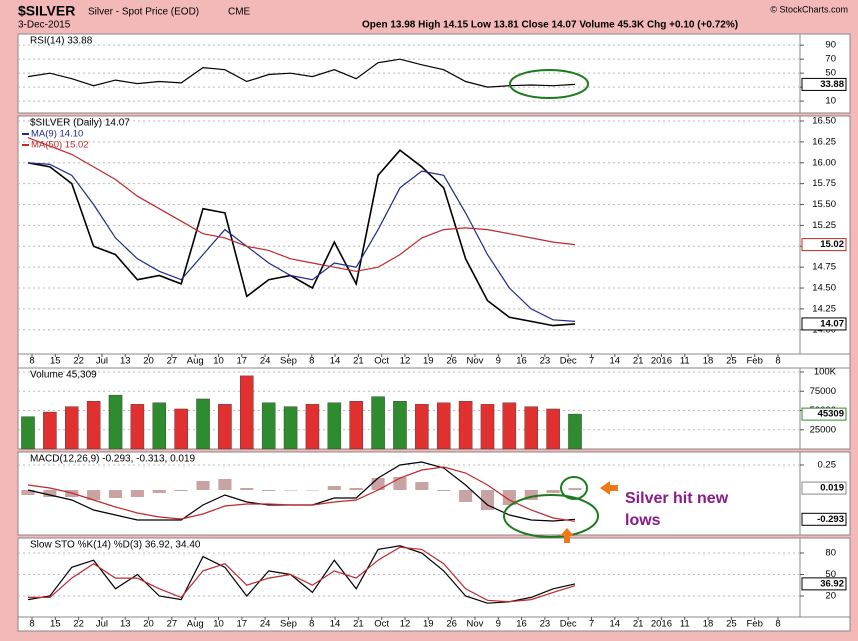  I want to click on value-flag-label: 33.88, so click(832, 84).